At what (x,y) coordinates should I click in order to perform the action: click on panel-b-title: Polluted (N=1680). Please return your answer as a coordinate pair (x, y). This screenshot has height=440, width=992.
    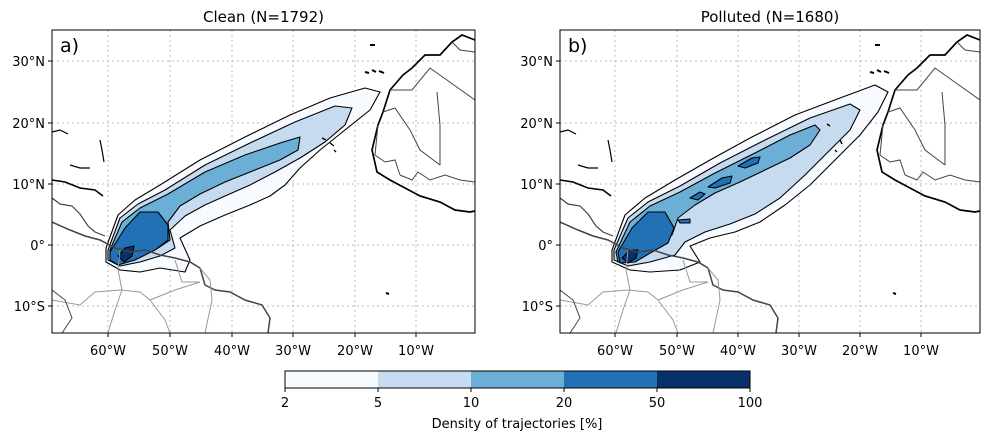
    Looking at the image, I should click on (770, 17).